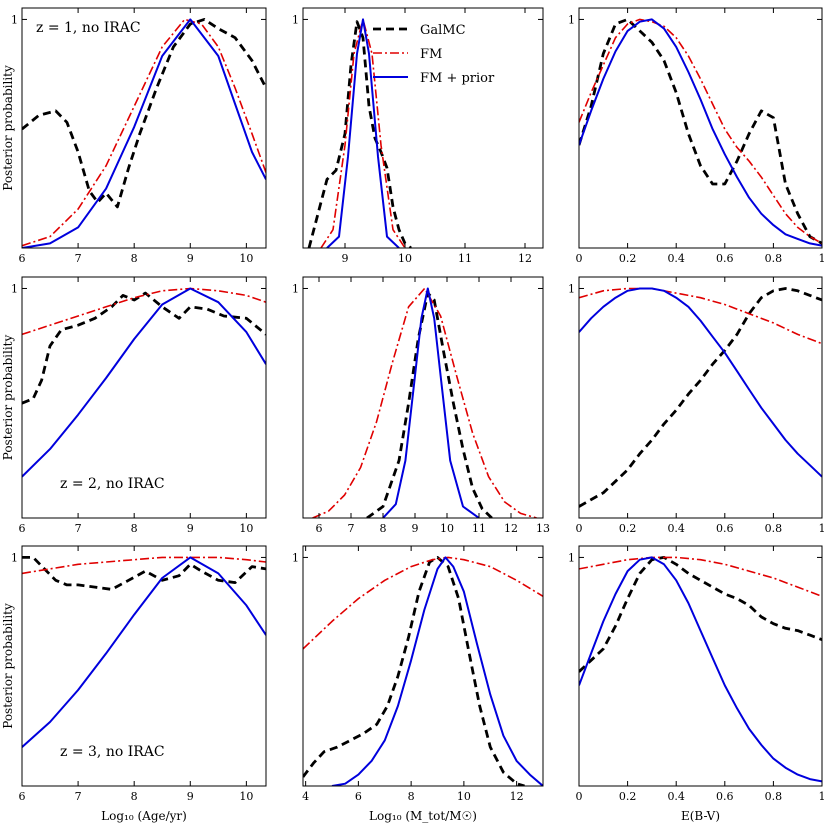 The width and height of the screenshot is (830, 834). I want to click on panel-annotation: z = 3, no IRAC, so click(112, 752).